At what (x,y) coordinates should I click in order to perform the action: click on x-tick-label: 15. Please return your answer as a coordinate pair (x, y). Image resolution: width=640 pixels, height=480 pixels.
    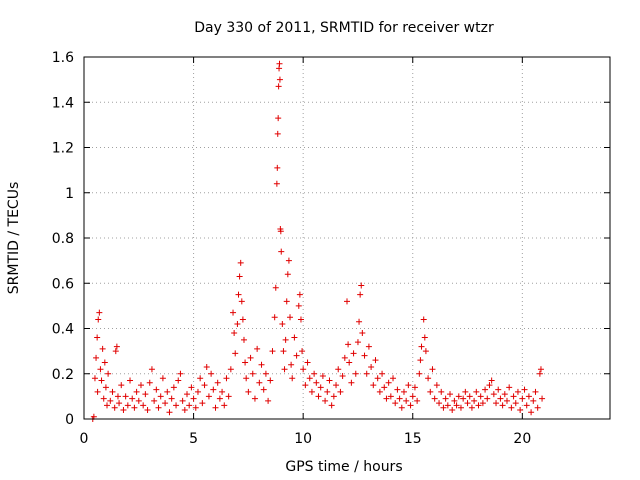
    Looking at the image, I should click on (413, 439).